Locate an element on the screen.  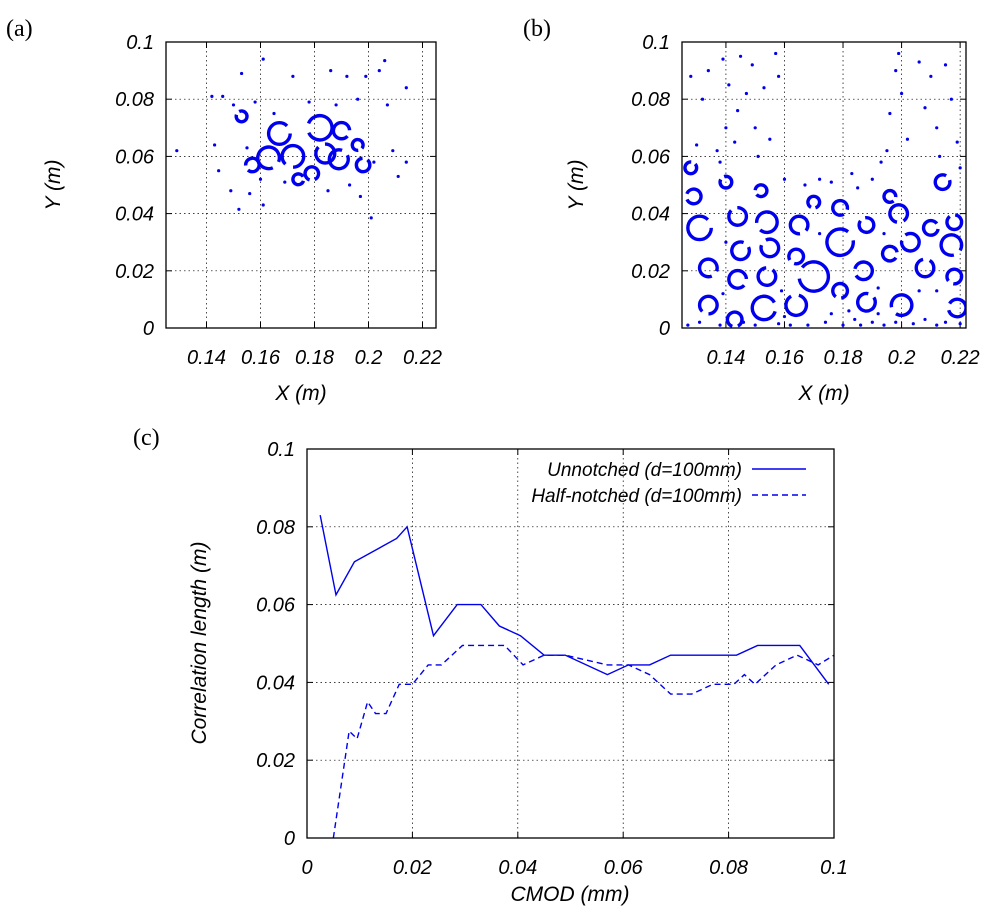
x-axis-label: X (m) is located at coordinates (823, 393).